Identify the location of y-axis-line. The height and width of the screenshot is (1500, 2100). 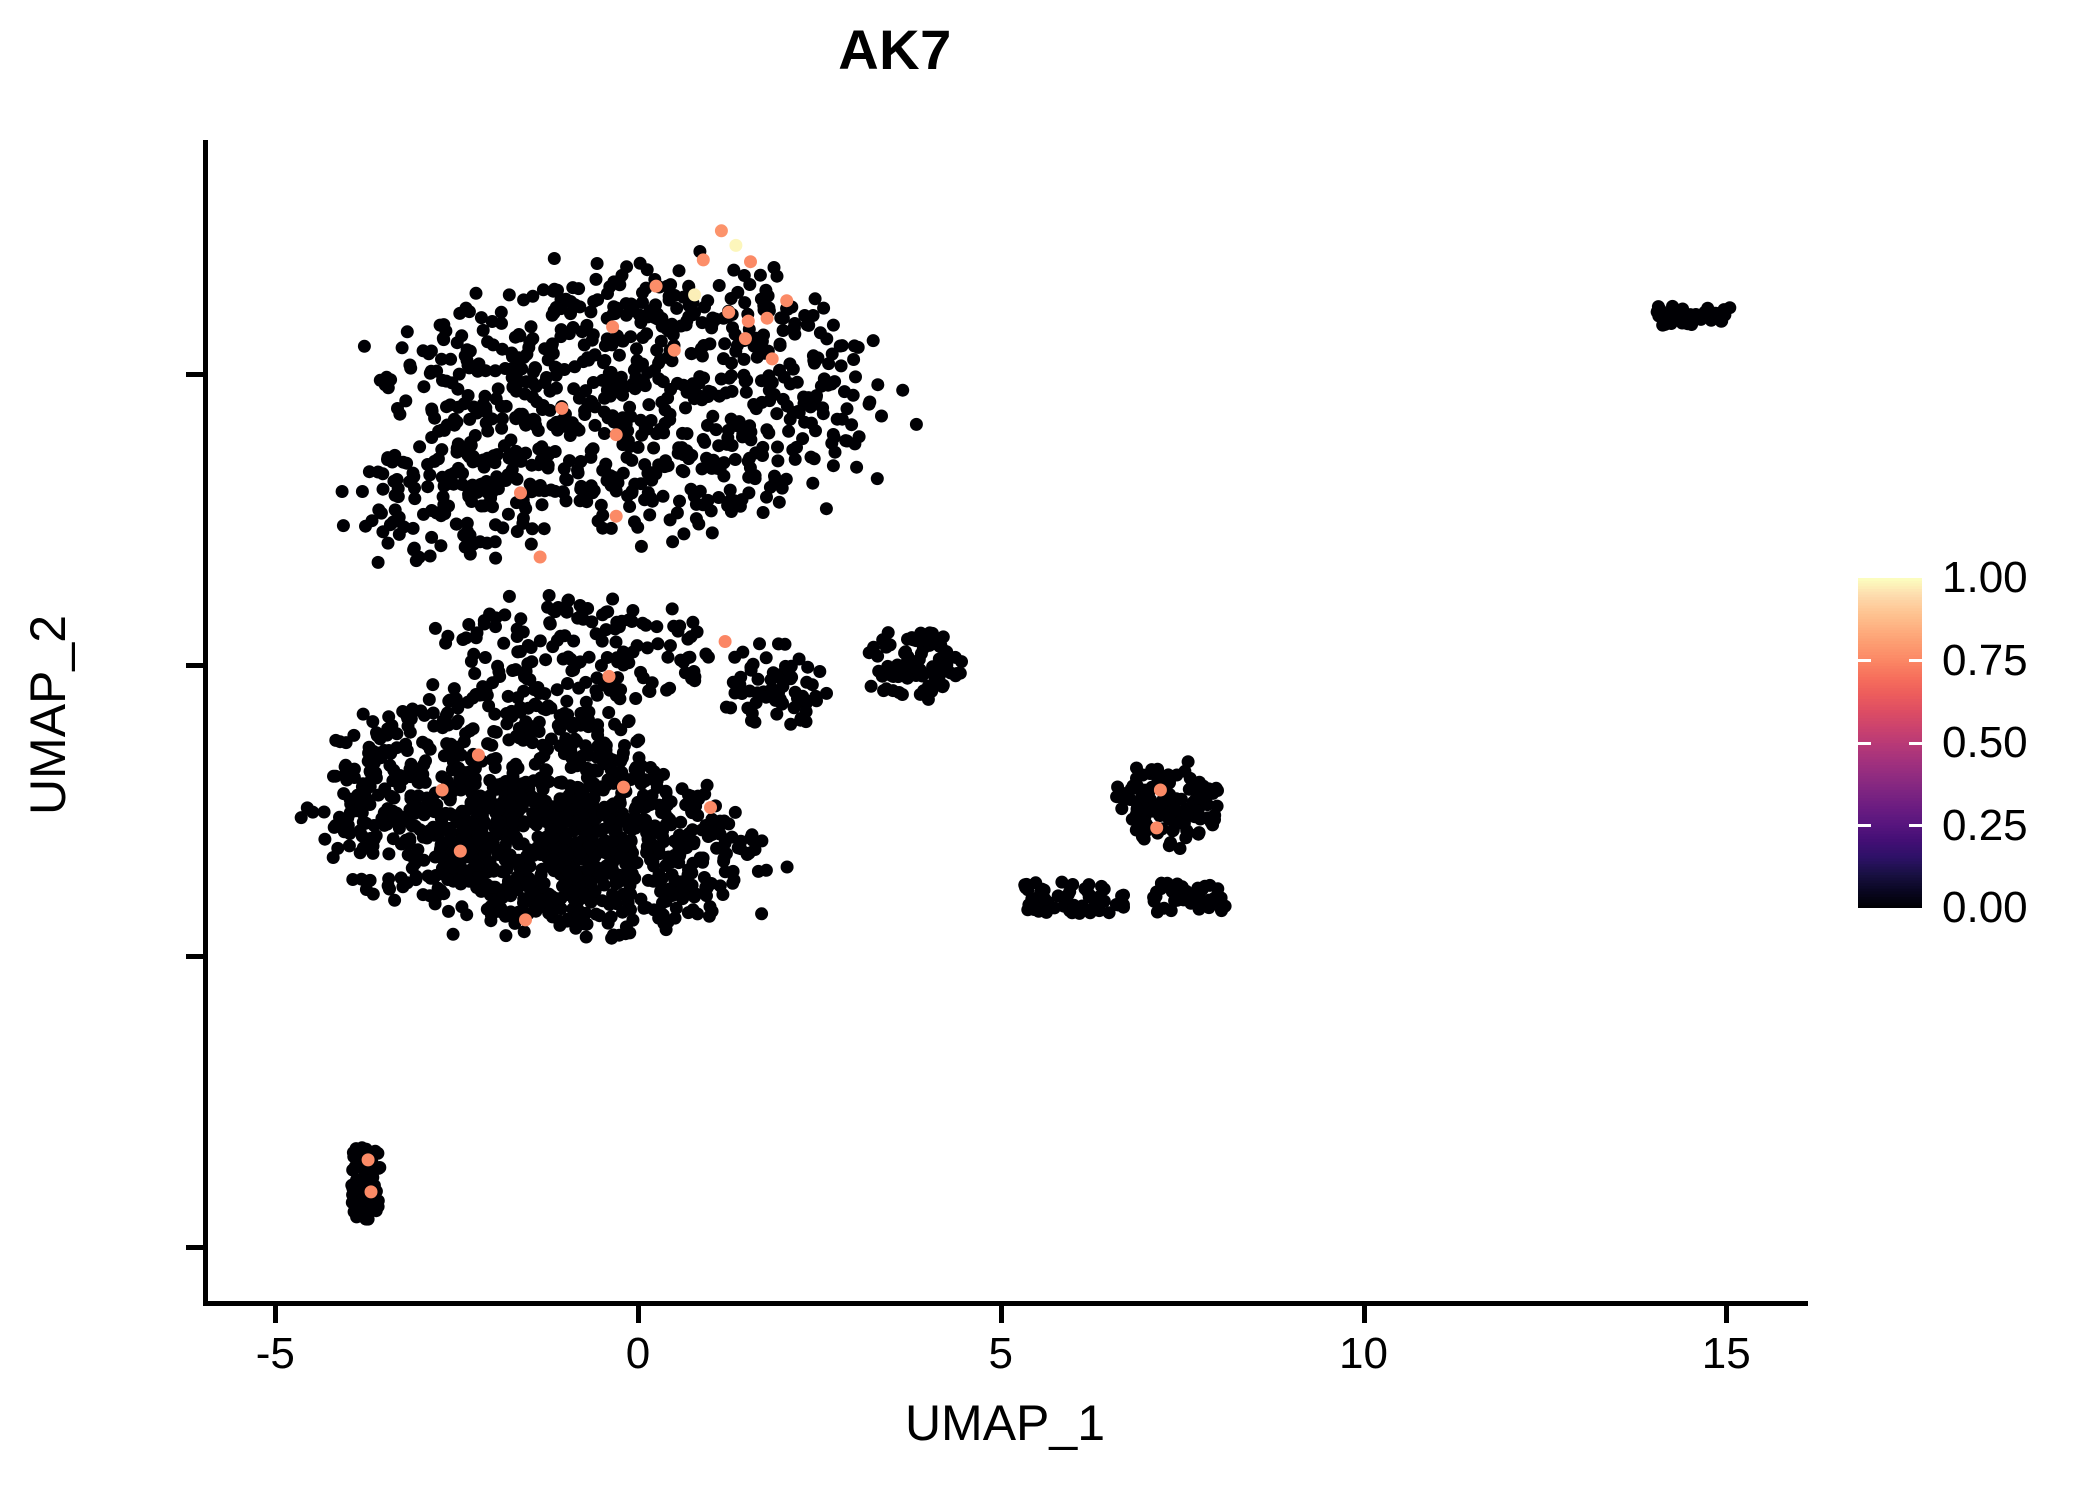
(205, 723).